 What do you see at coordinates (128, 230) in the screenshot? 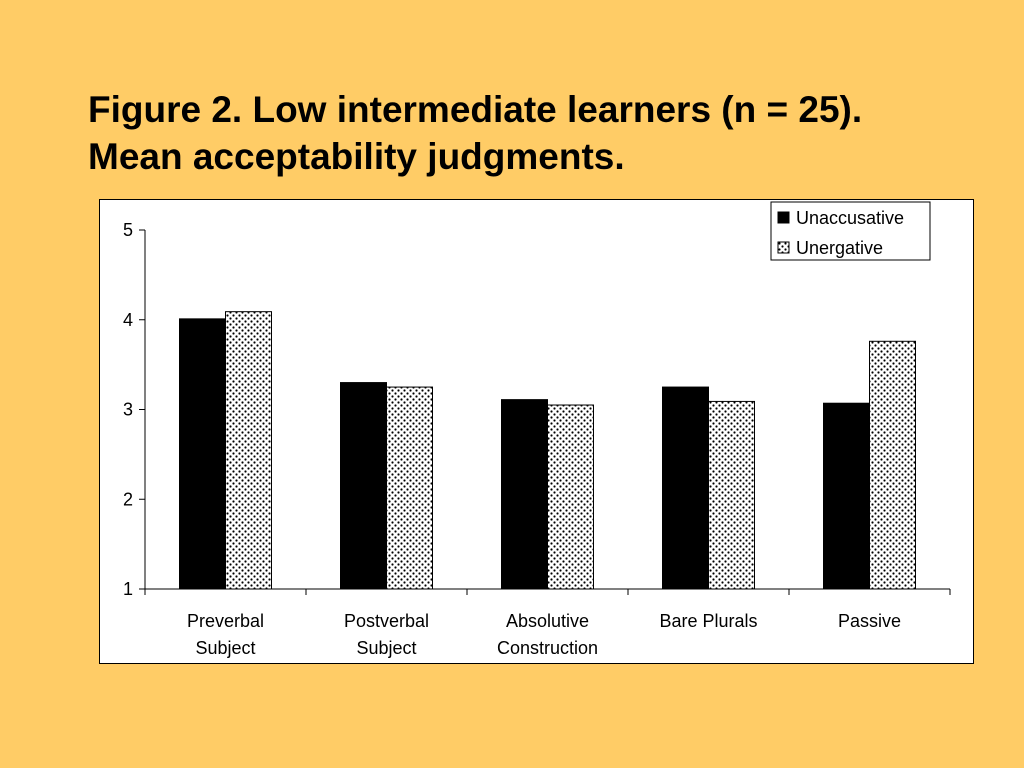
I see `y-tick-label-5: 5` at bounding box center [128, 230].